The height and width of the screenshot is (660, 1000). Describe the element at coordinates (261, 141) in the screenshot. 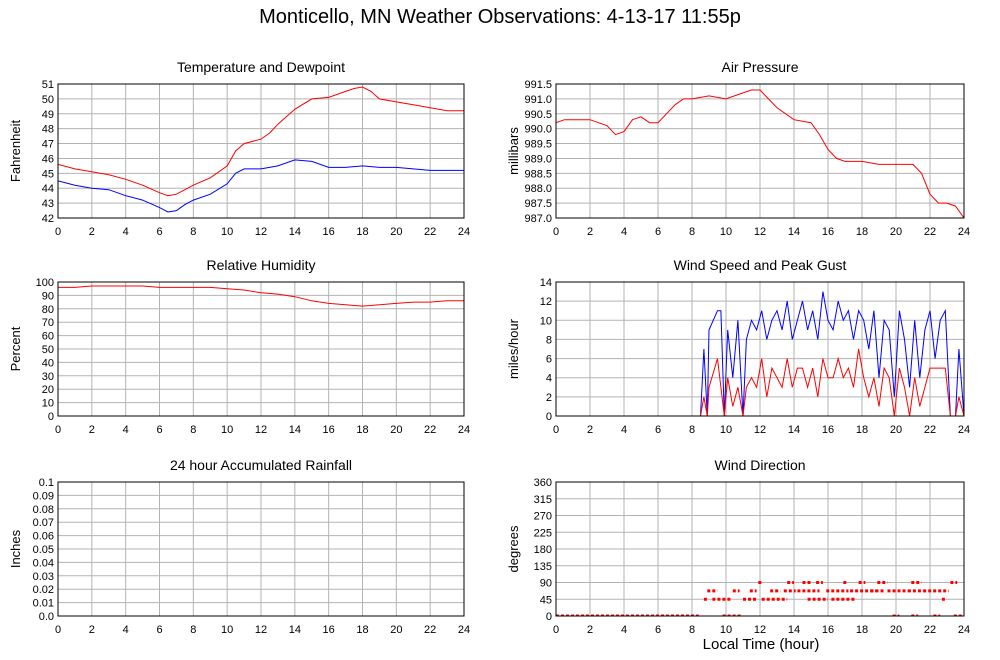

I see `series-line-red` at that location.